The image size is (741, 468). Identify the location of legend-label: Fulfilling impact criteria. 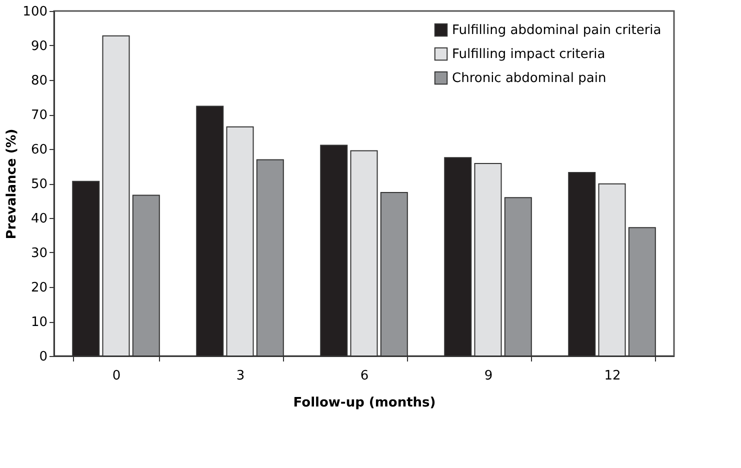
(529, 54).